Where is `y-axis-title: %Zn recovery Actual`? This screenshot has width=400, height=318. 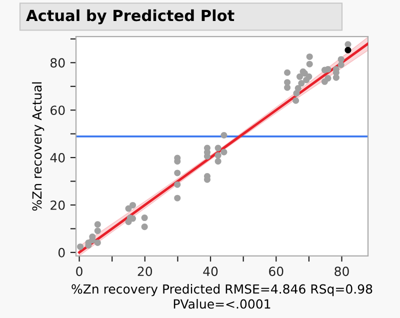 y-axis-title: %Zn recovery Actual is located at coordinates (38, 146).